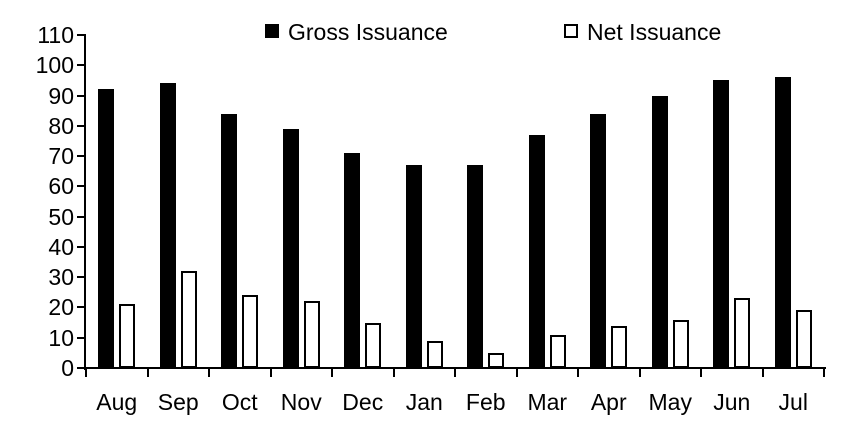  What do you see at coordinates (363, 402) in the screenshot?
I see `x-tick-label: Dec` at bounding box center [363, 402].